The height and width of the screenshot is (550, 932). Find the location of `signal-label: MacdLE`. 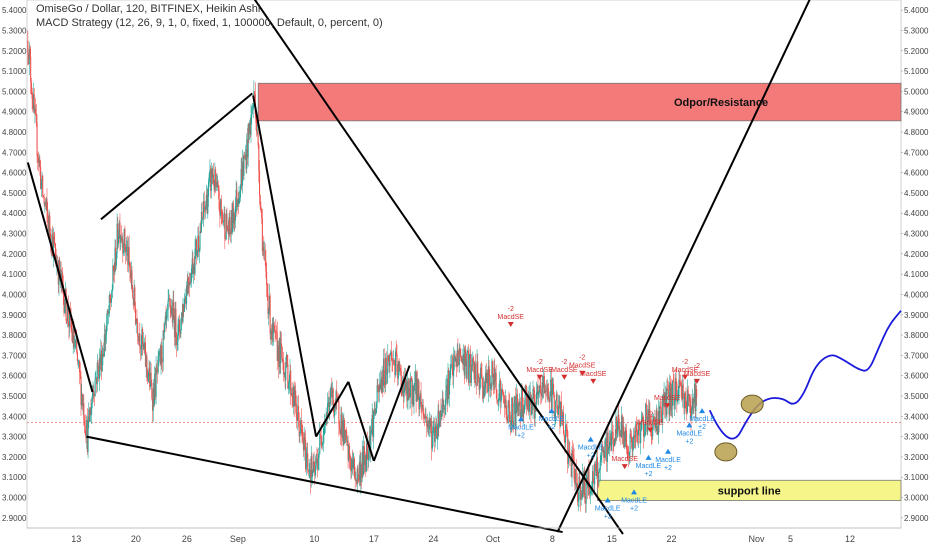

signal-label: MacdLE is located at coordinates (608, 509).